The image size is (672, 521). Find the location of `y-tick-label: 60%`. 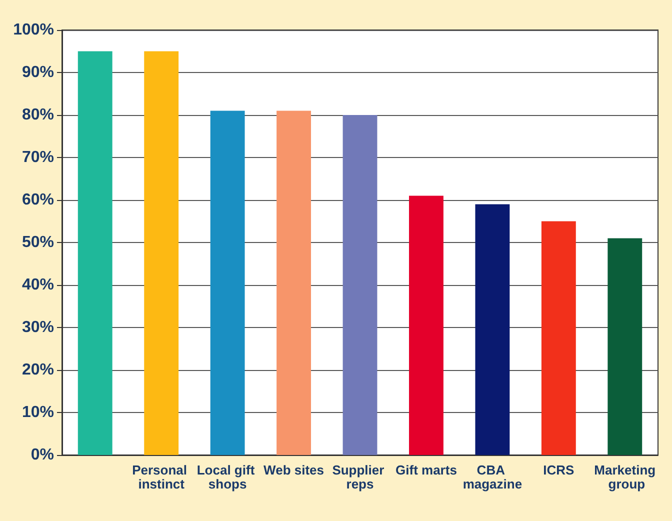

y-tick-label: 60% is located at coordinates (38, 200).